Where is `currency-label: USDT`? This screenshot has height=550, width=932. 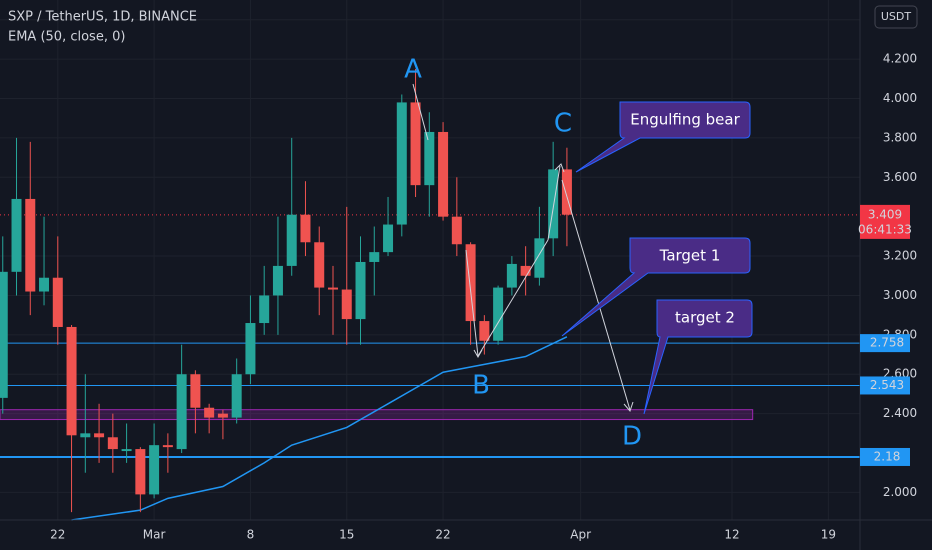 currency-label: USDT is located at coordinates (896, 16).